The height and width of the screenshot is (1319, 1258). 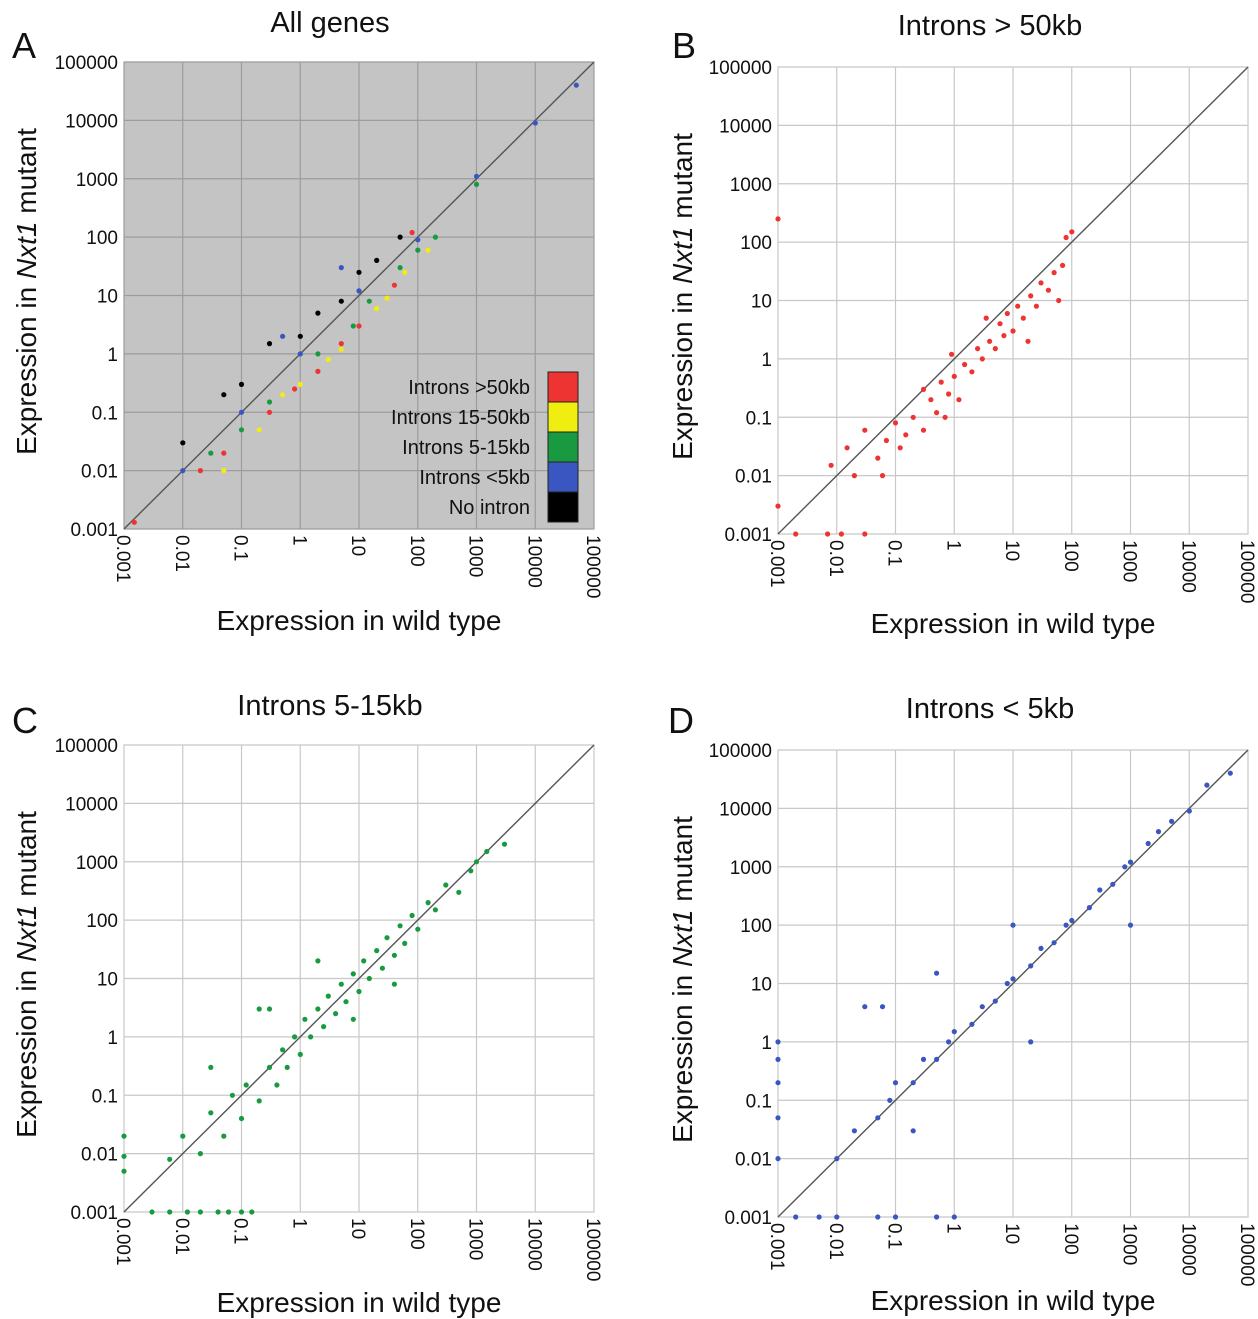 I want to click on x-tick-label: 0.01, so click(x=181, y=1236).